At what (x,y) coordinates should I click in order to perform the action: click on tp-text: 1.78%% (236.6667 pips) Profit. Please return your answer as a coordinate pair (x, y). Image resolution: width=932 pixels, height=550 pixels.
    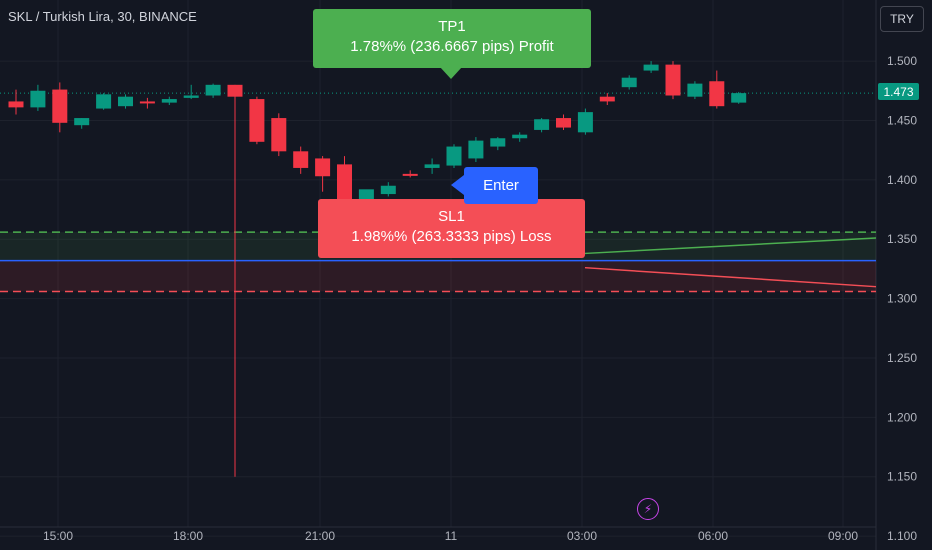
    Looking at the image, I should click on (452, 46).